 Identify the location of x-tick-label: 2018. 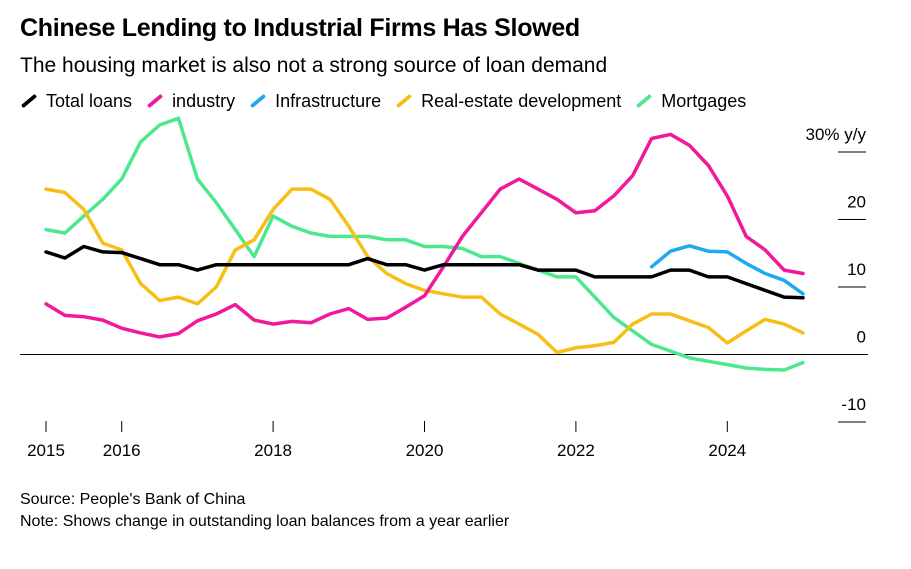
(273, 450).